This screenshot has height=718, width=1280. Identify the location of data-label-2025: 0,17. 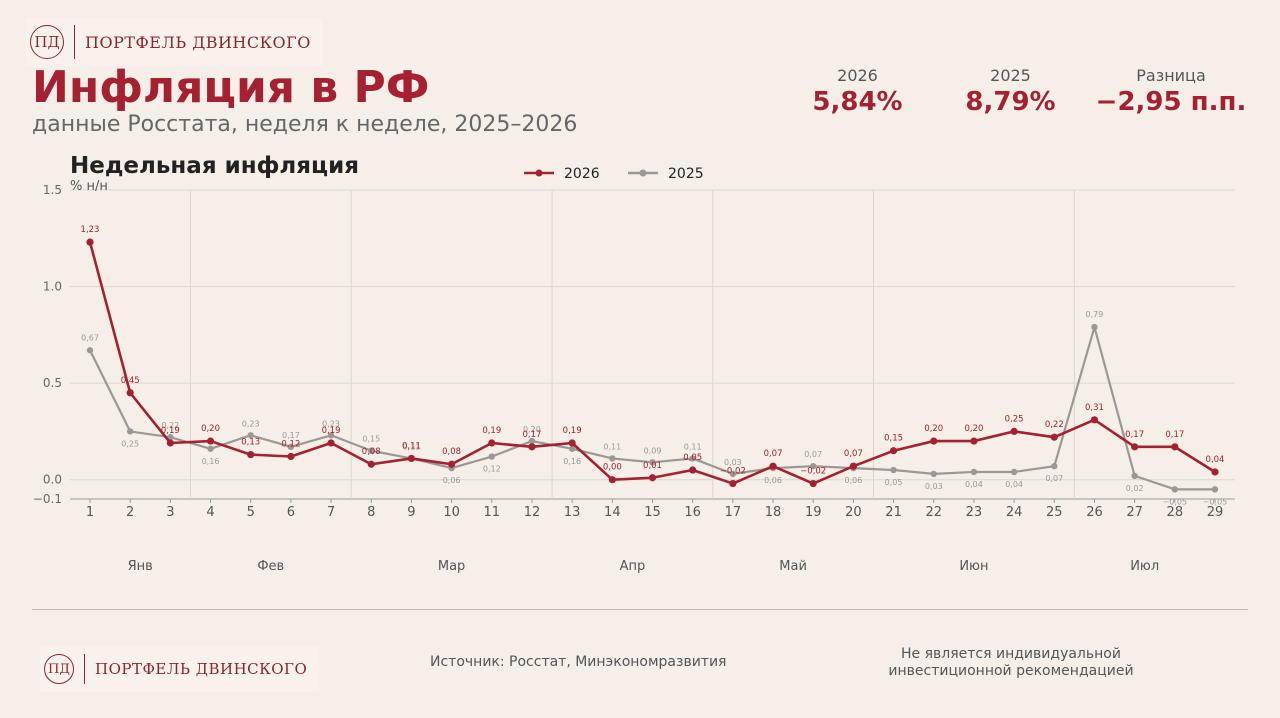
(291, 435).